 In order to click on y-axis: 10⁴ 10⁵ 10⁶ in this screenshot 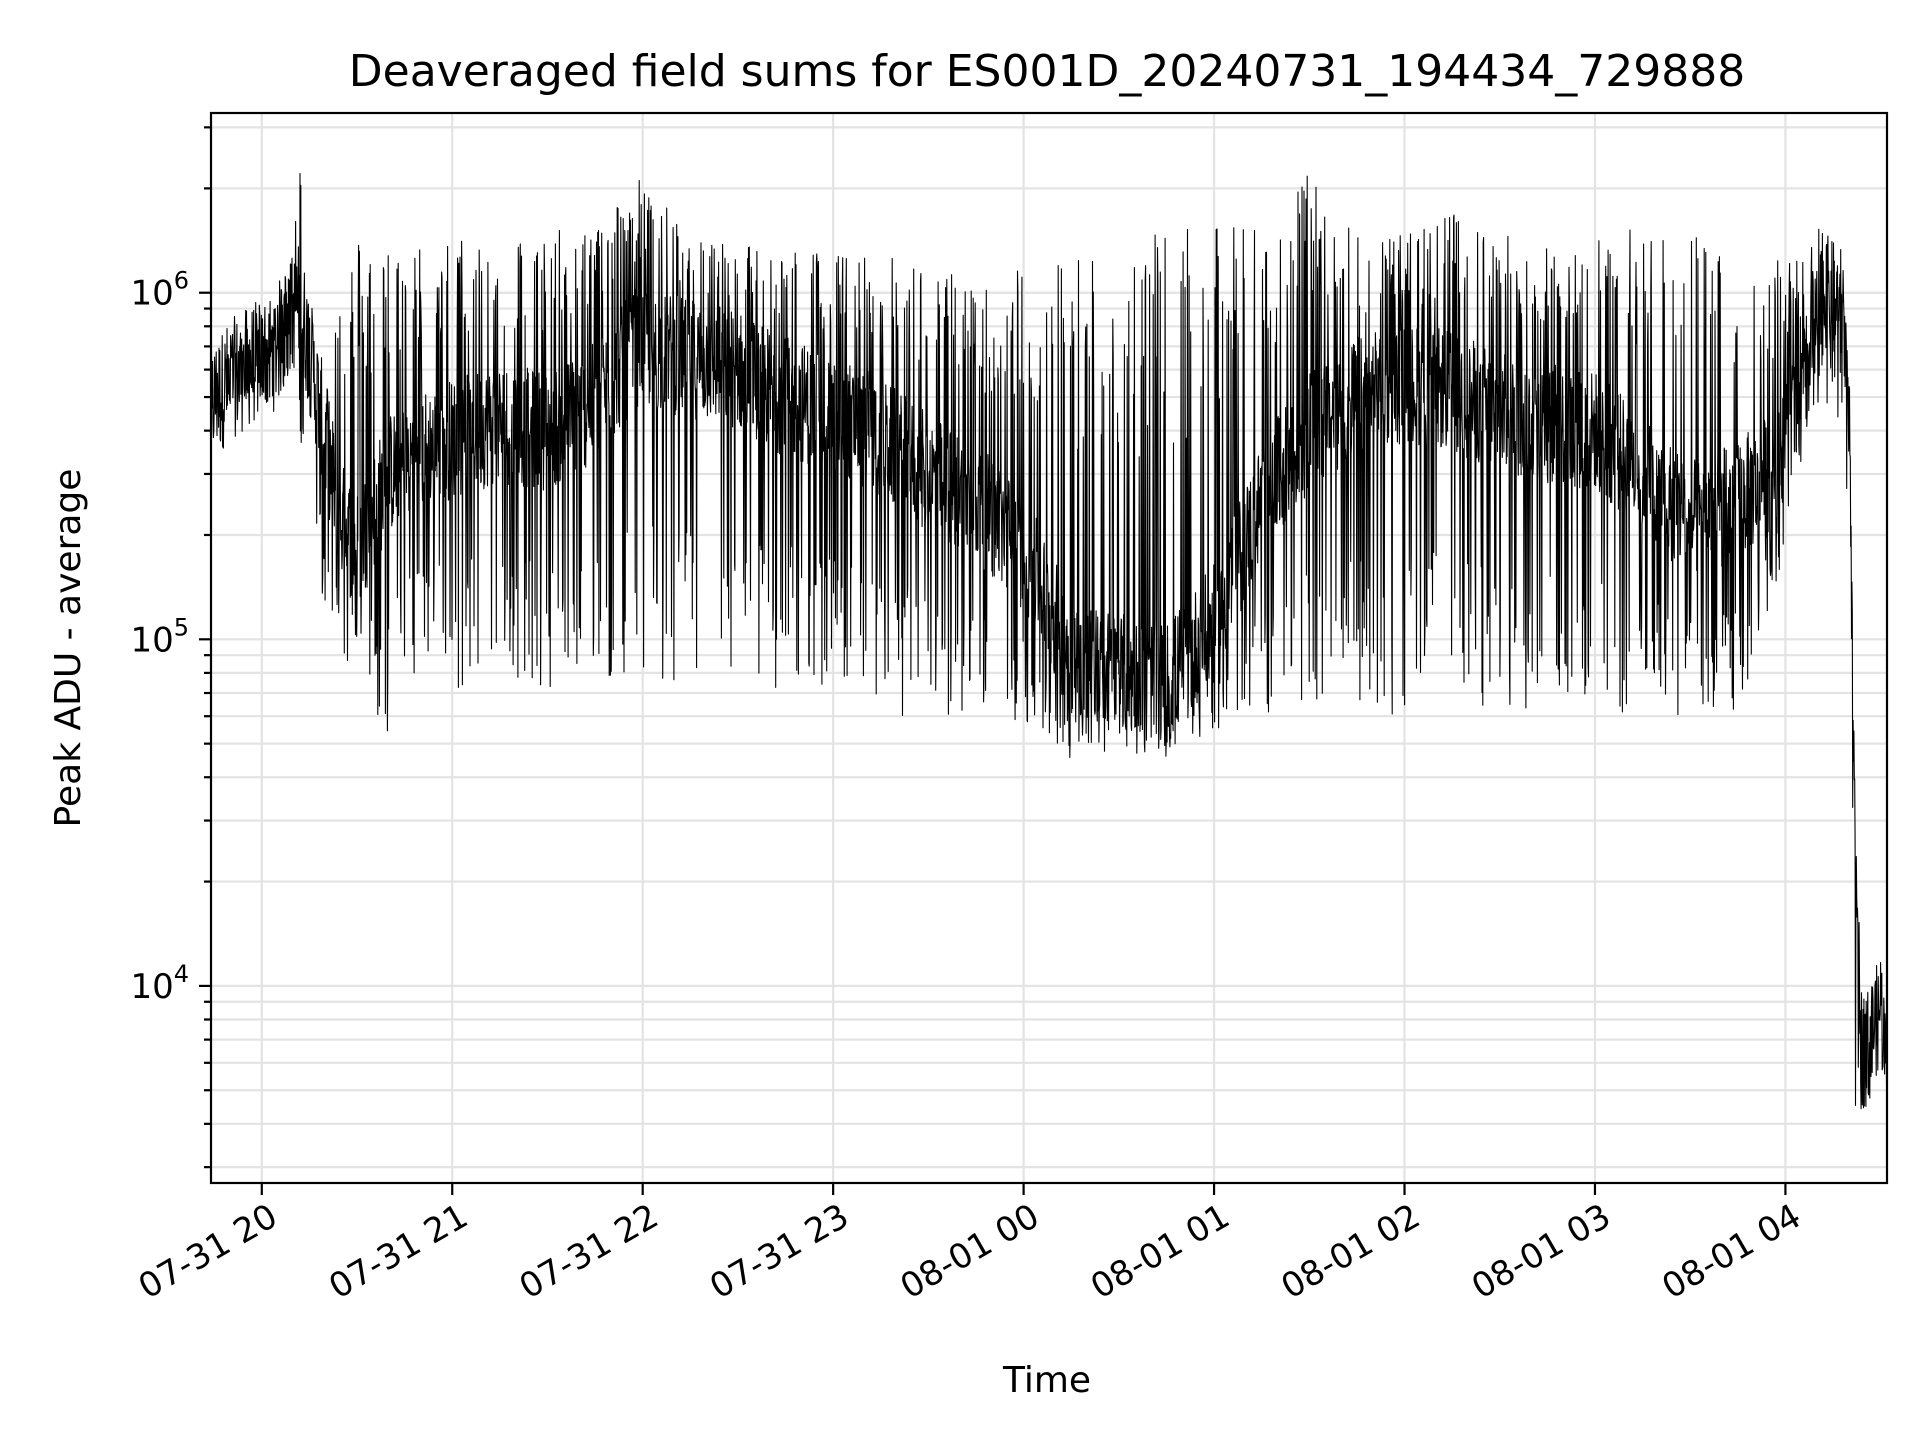, I will do `click(170, 647)`.